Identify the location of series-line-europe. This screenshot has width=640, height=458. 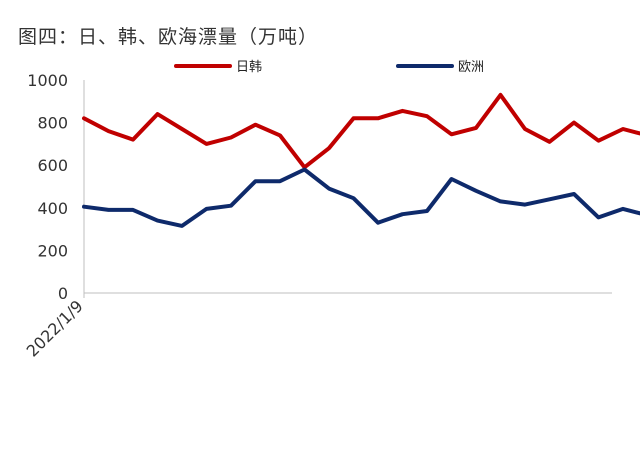
(361, 197).